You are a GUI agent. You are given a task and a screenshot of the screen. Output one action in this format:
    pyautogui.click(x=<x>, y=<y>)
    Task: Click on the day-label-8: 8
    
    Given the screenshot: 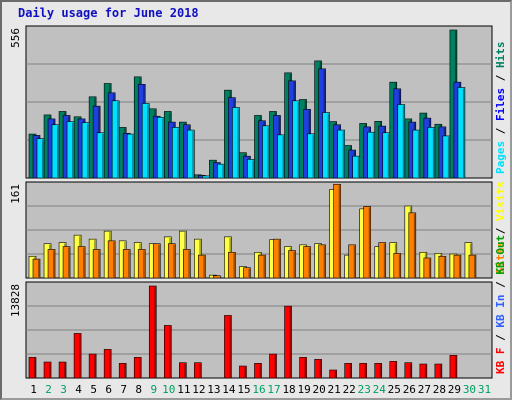 What is the action you would take?
    pyautogui.click(x=138, y=389)
    